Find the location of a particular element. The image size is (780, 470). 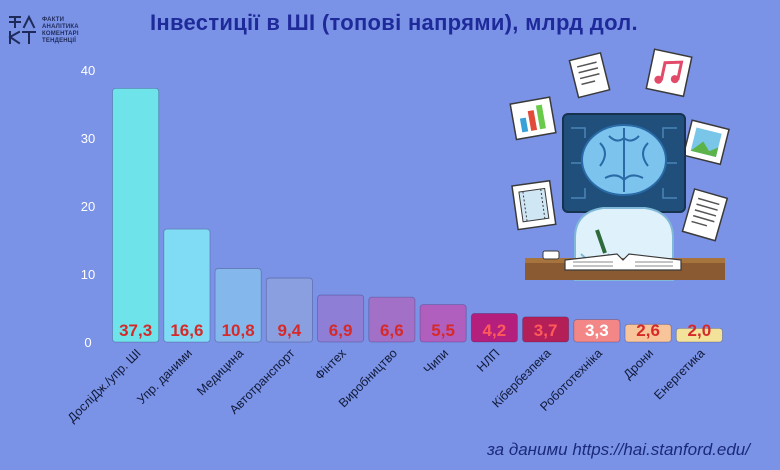

category-label: Енергетика is located at coordinates (679, 374).